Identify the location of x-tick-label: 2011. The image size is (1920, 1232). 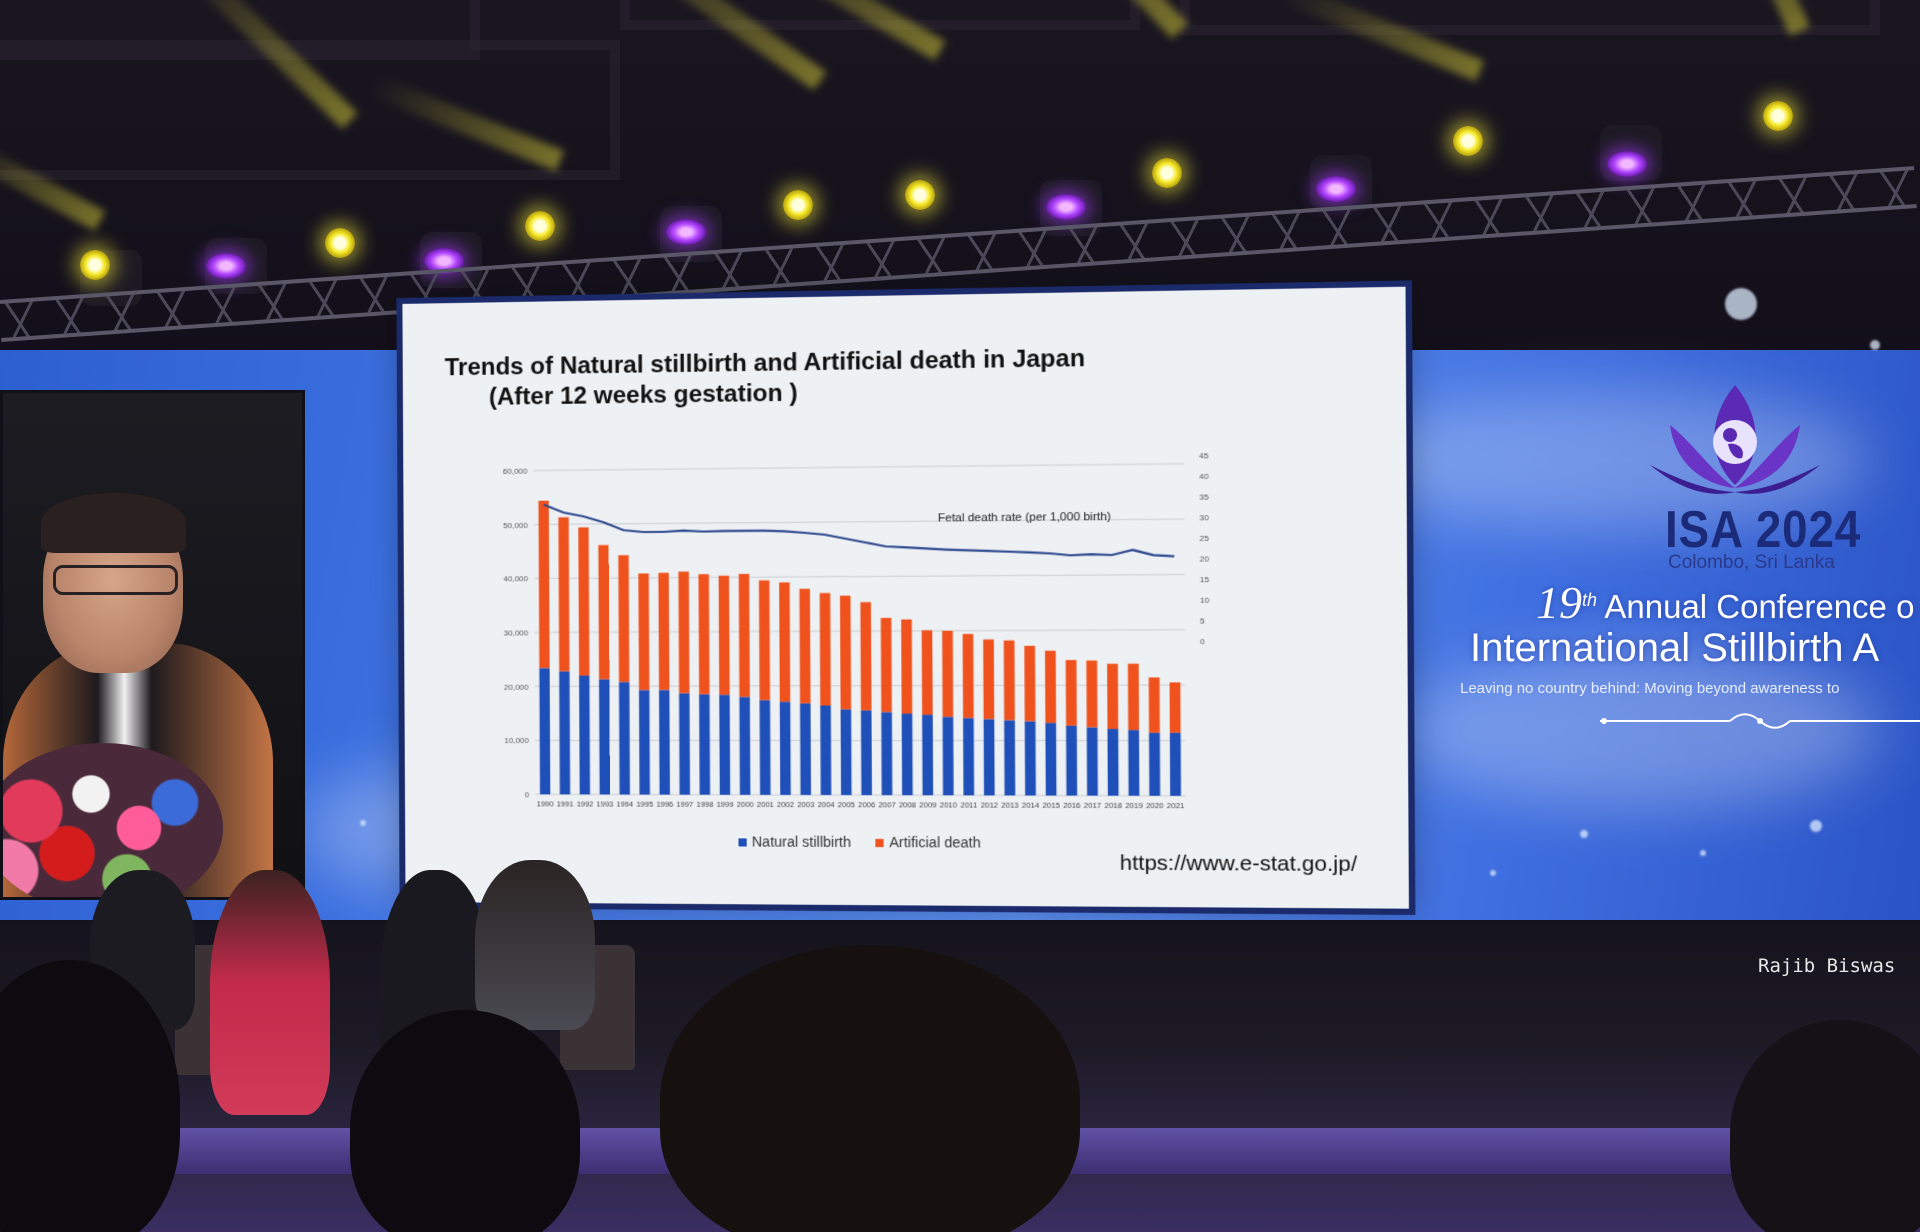
(968, 804).